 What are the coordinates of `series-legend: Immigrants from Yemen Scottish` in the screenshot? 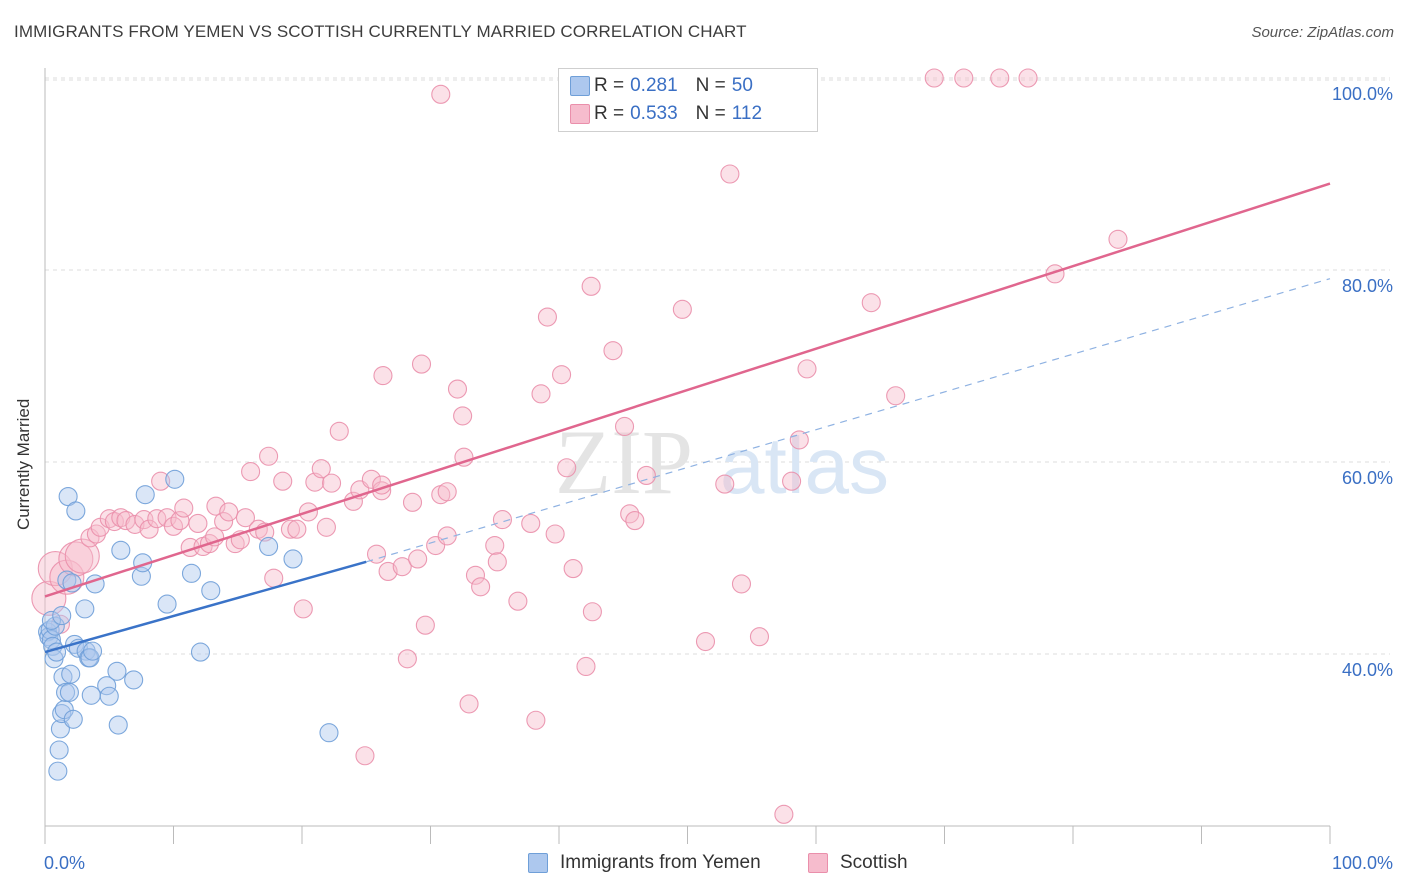 It's located at (703, 865).